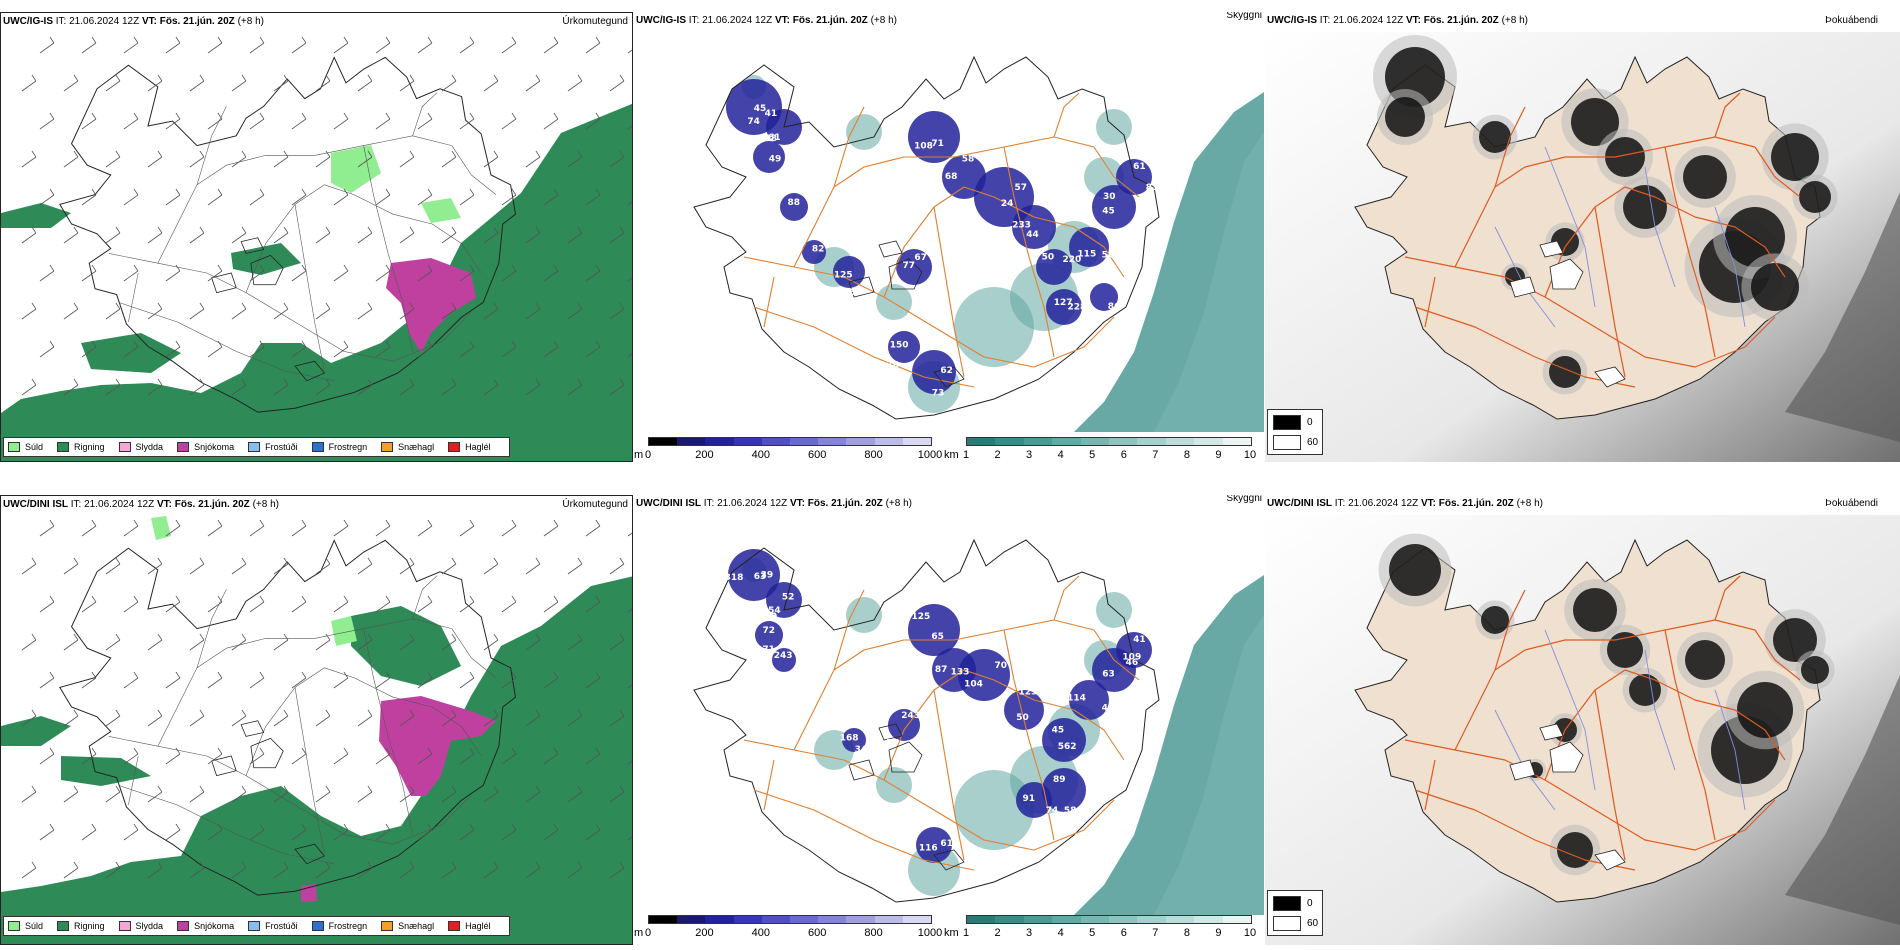  What do you see at coordinates (1368, 20) in the screenshot?
I see `it-value: 21.06.2024 12Z` at bounding box center [1368, 20].